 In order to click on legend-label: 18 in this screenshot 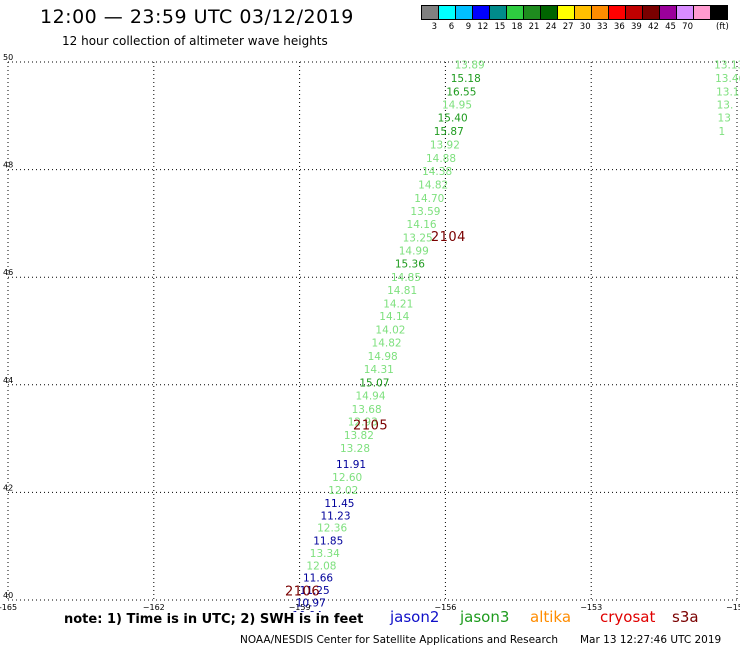, I will do `click(517, 27)`.